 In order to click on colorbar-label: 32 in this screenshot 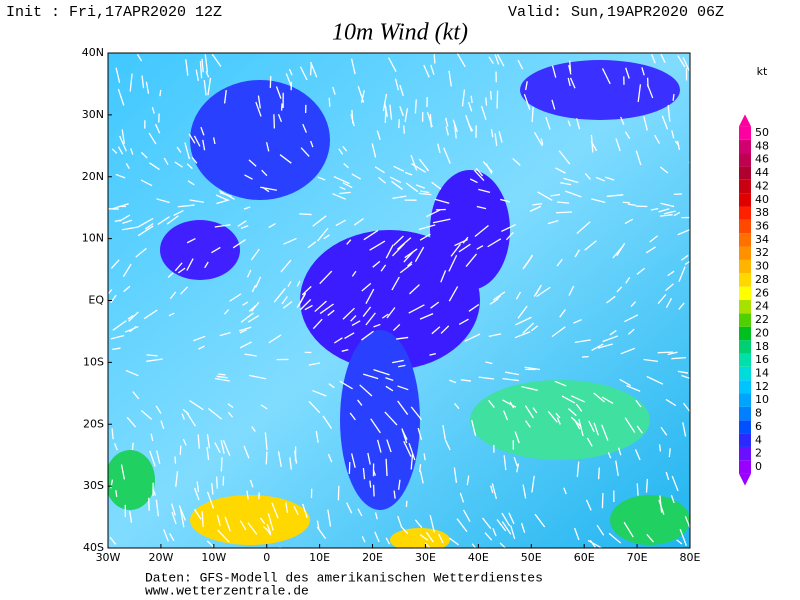, I will do `click(762, 252)`.